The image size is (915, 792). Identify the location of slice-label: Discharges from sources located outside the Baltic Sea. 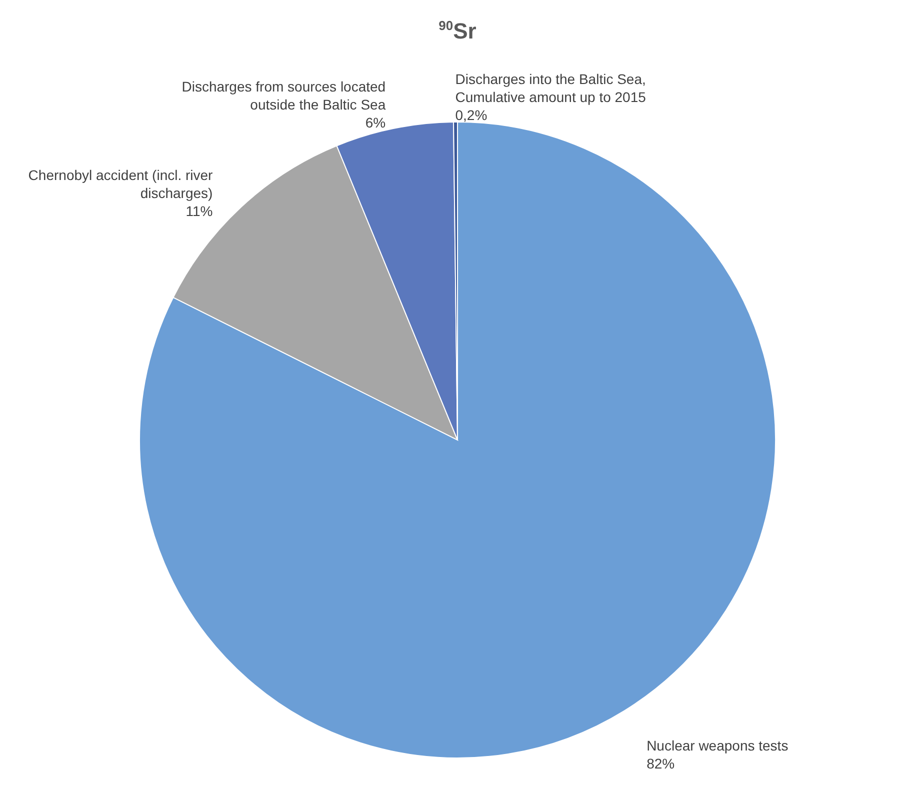
(284, 95).